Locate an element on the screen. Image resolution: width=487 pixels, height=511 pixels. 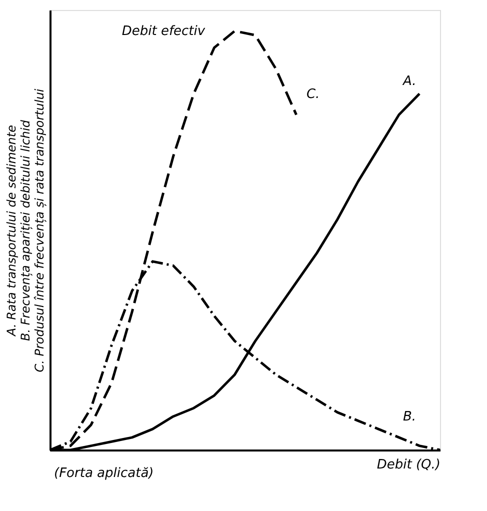
annotation: Debit efectiv is located at coordinates (164, 31).